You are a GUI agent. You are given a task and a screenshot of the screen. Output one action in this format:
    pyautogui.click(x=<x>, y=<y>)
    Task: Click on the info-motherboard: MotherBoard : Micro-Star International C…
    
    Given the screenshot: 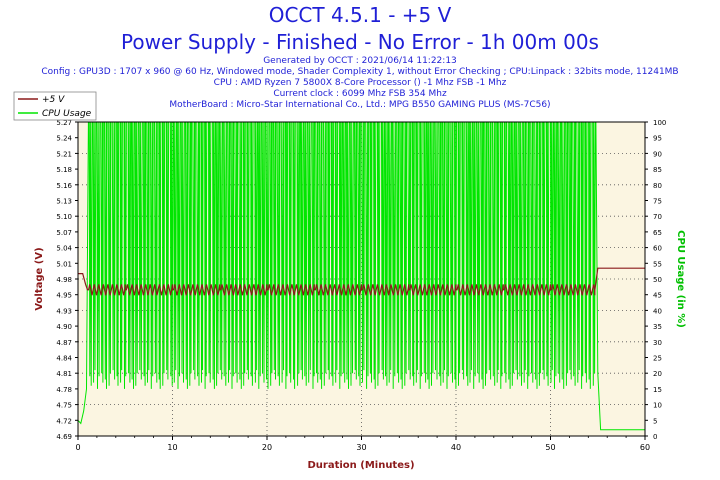 What is the action you would take?
    pyautogui.click(x=360, y=105)
    